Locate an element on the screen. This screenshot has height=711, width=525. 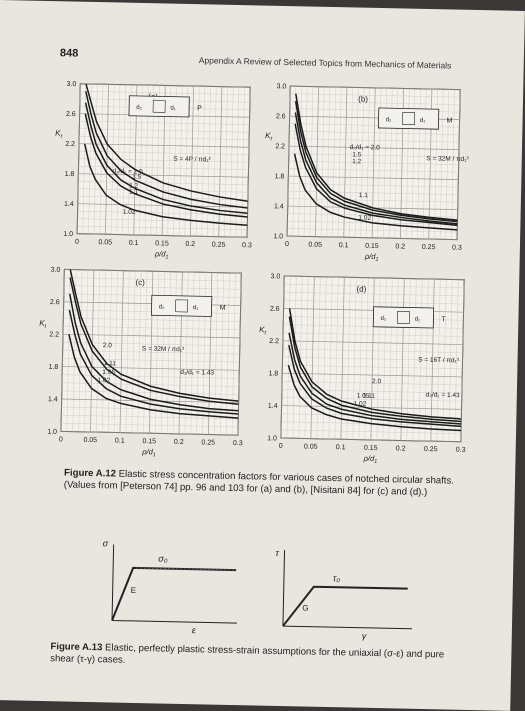
y-tick-label: 1.4 is located at coordinates (273, 406).